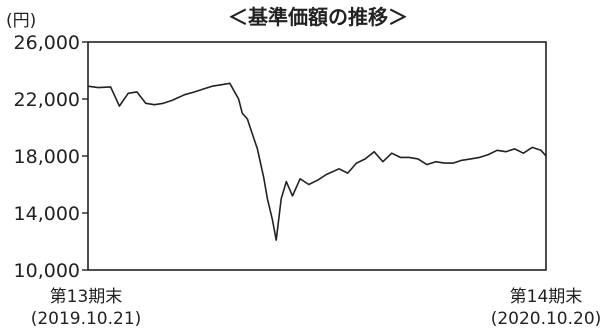 The width and height of the screenshot is (616, 329). Describe the element at coordinates (47, 43) in the screenshot. I see `y-tick-label: 26,000` at that location.